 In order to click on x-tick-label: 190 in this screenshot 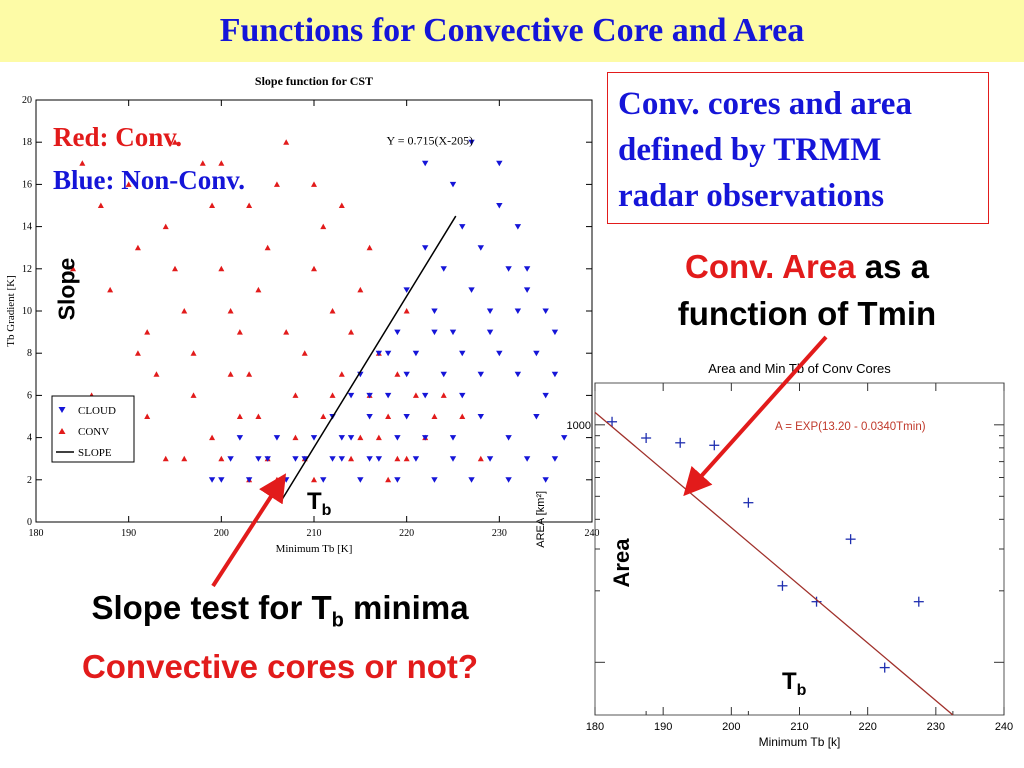, I will do `click(128, 533)`.